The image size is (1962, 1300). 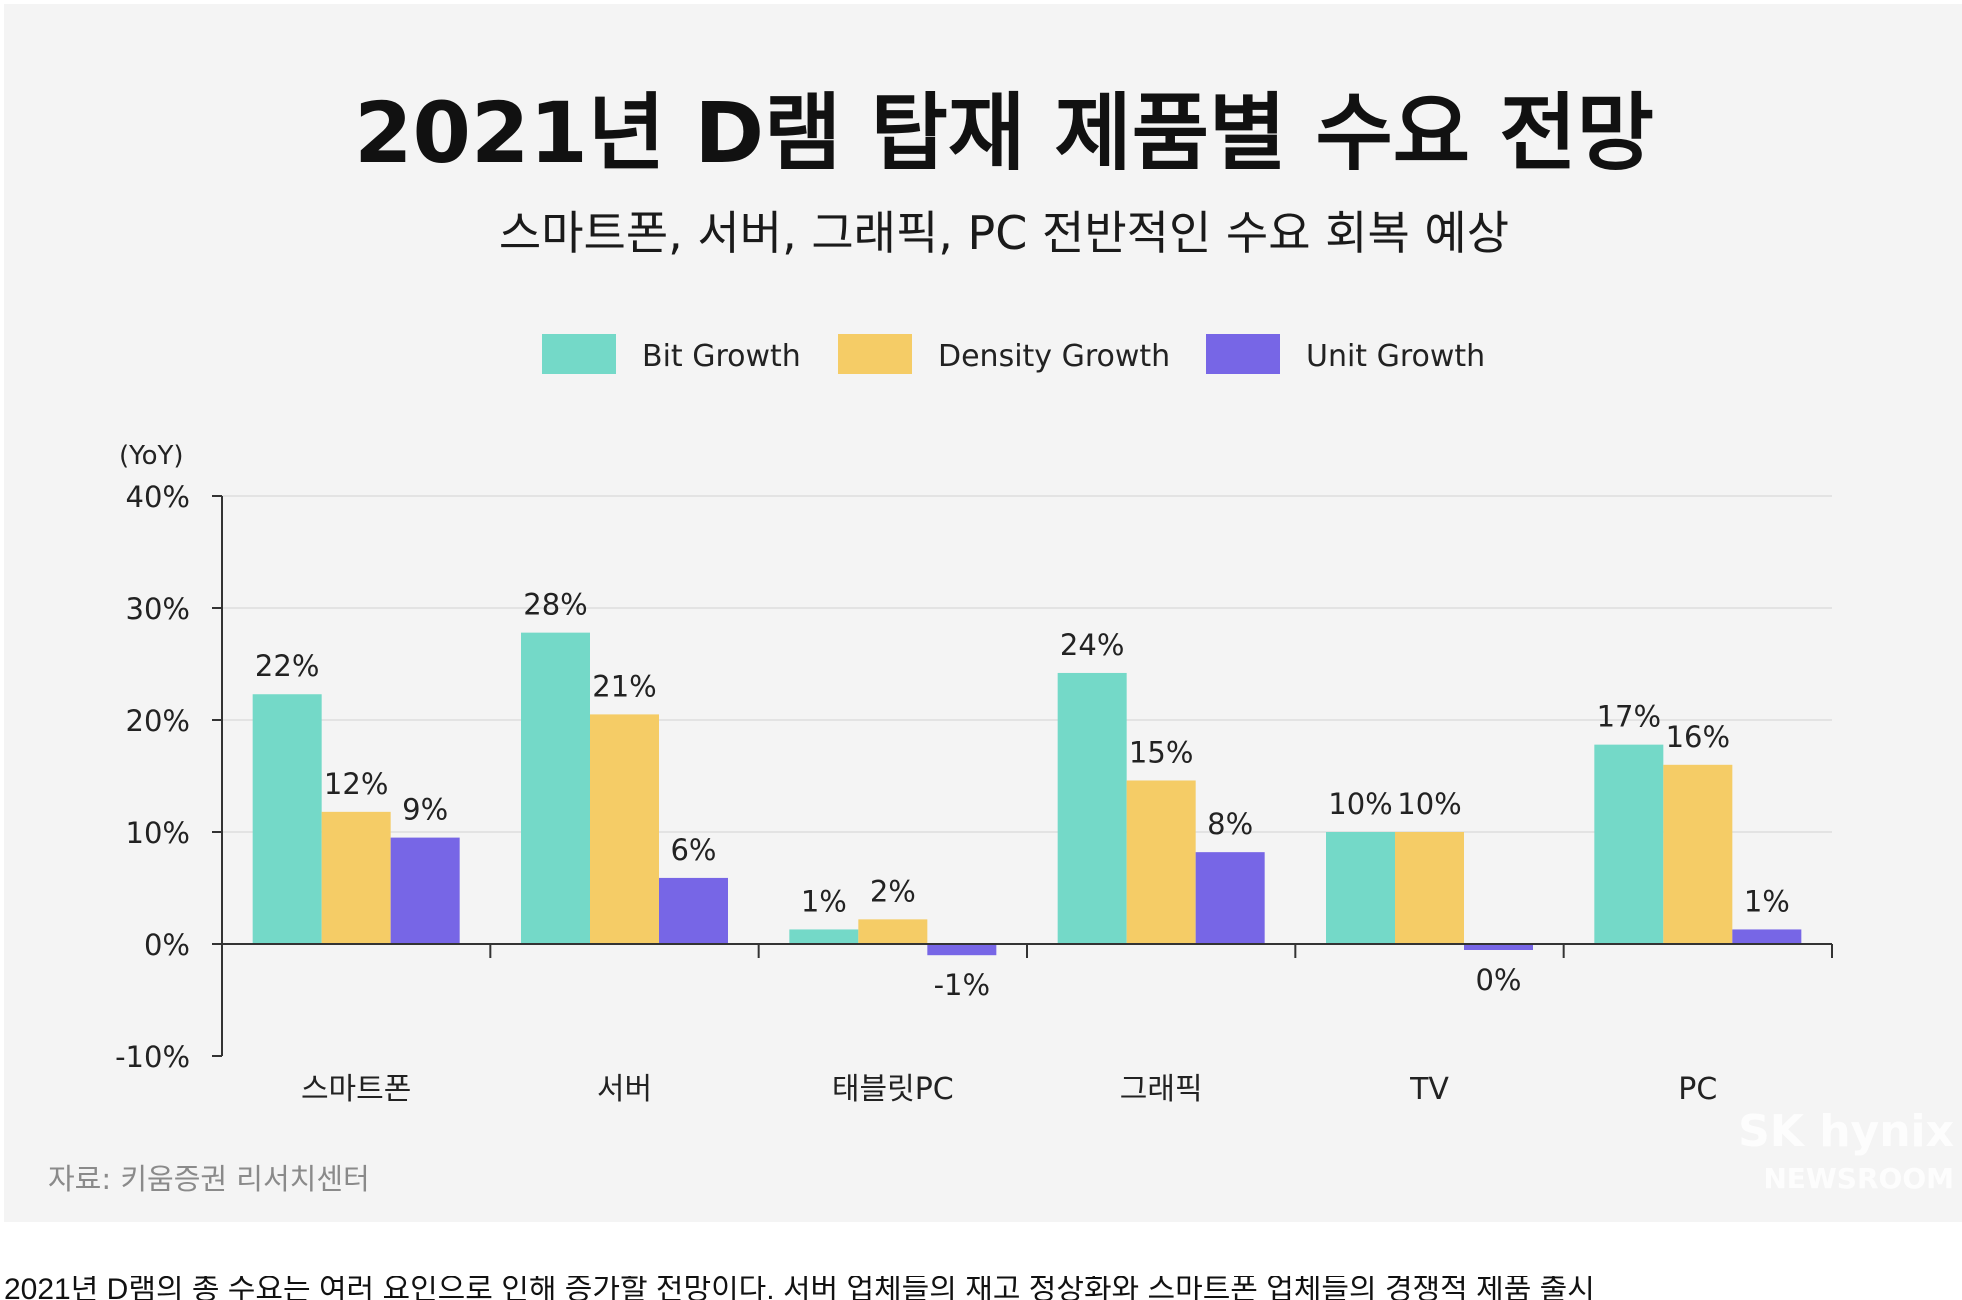 What do you see at coordinates (893, 891) in the screenshot?
I see `data-label-1-2: 2%` at bounding box center [893, 891].